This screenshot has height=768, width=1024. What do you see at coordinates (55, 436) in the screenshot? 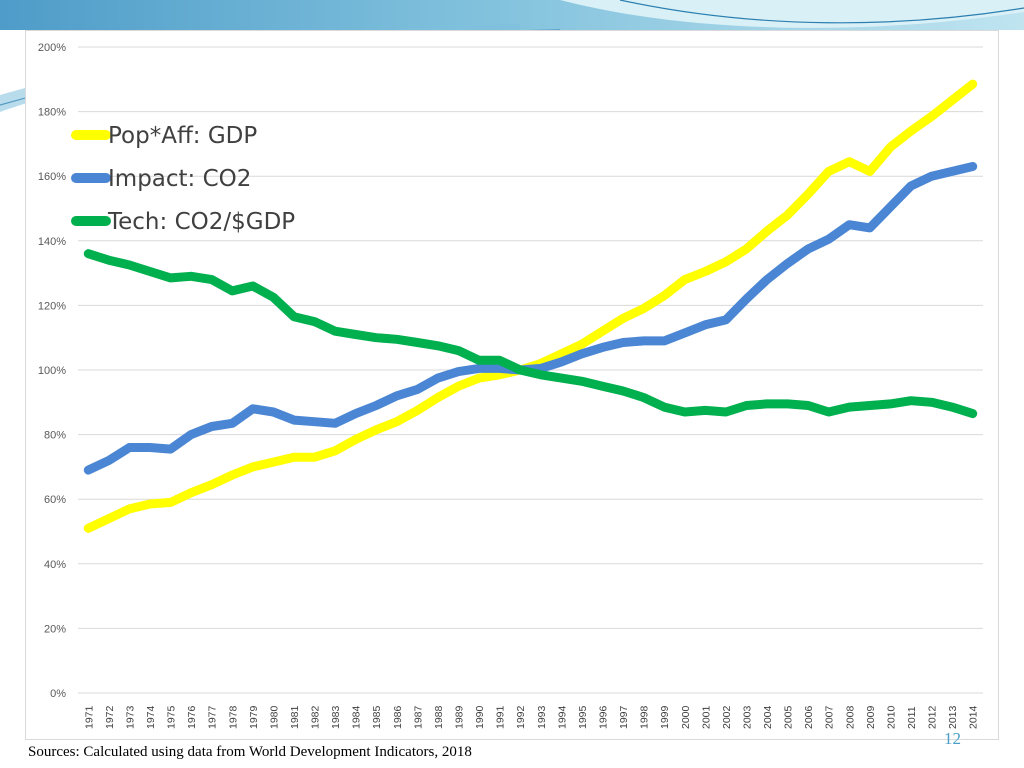
I see `y-tick-label: 80%` at bounding box center [55, 436].